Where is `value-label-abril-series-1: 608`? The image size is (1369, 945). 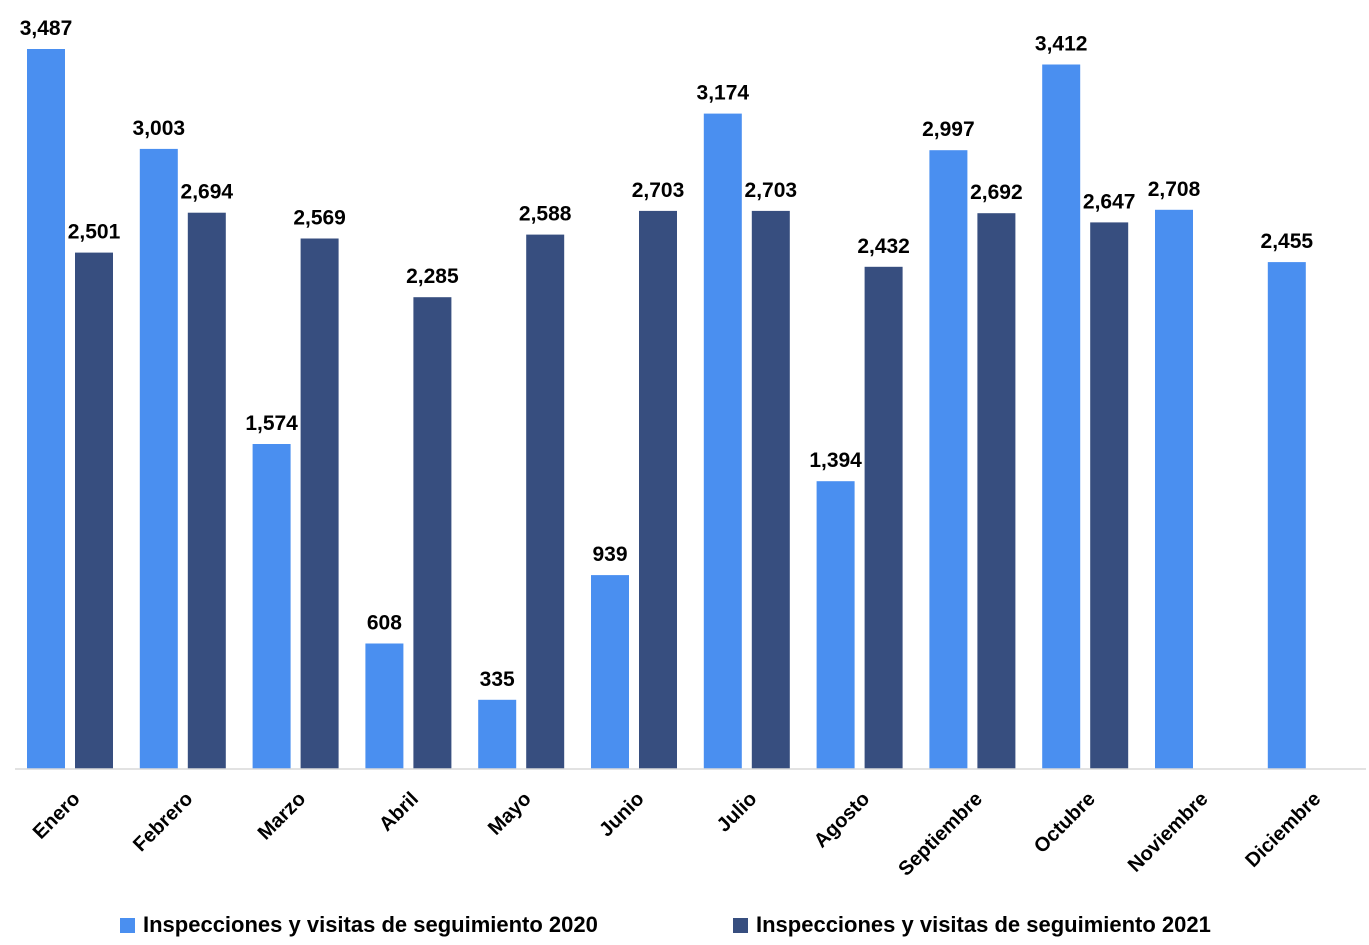
value-label-abril-series-1: 608 is located at coordinates (384, 623).